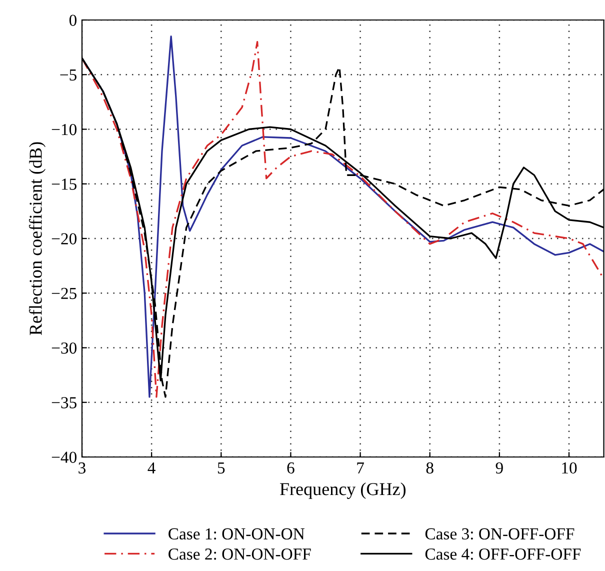  I want to click on y-tick-label: 0, so click(73, 20).